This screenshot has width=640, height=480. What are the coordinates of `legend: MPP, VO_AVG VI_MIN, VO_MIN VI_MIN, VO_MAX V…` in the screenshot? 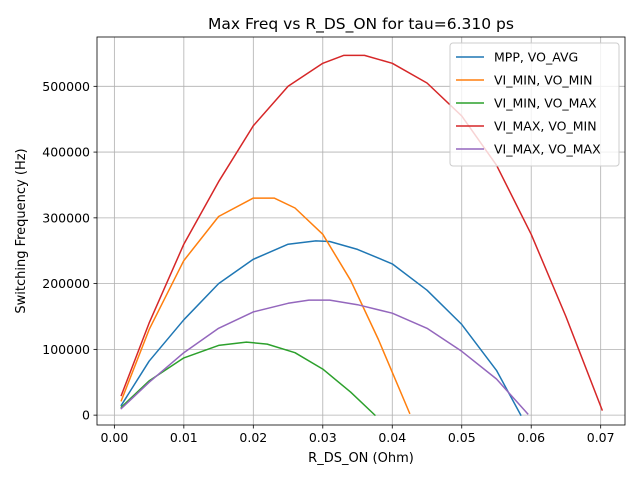 It's located at (534, 104).